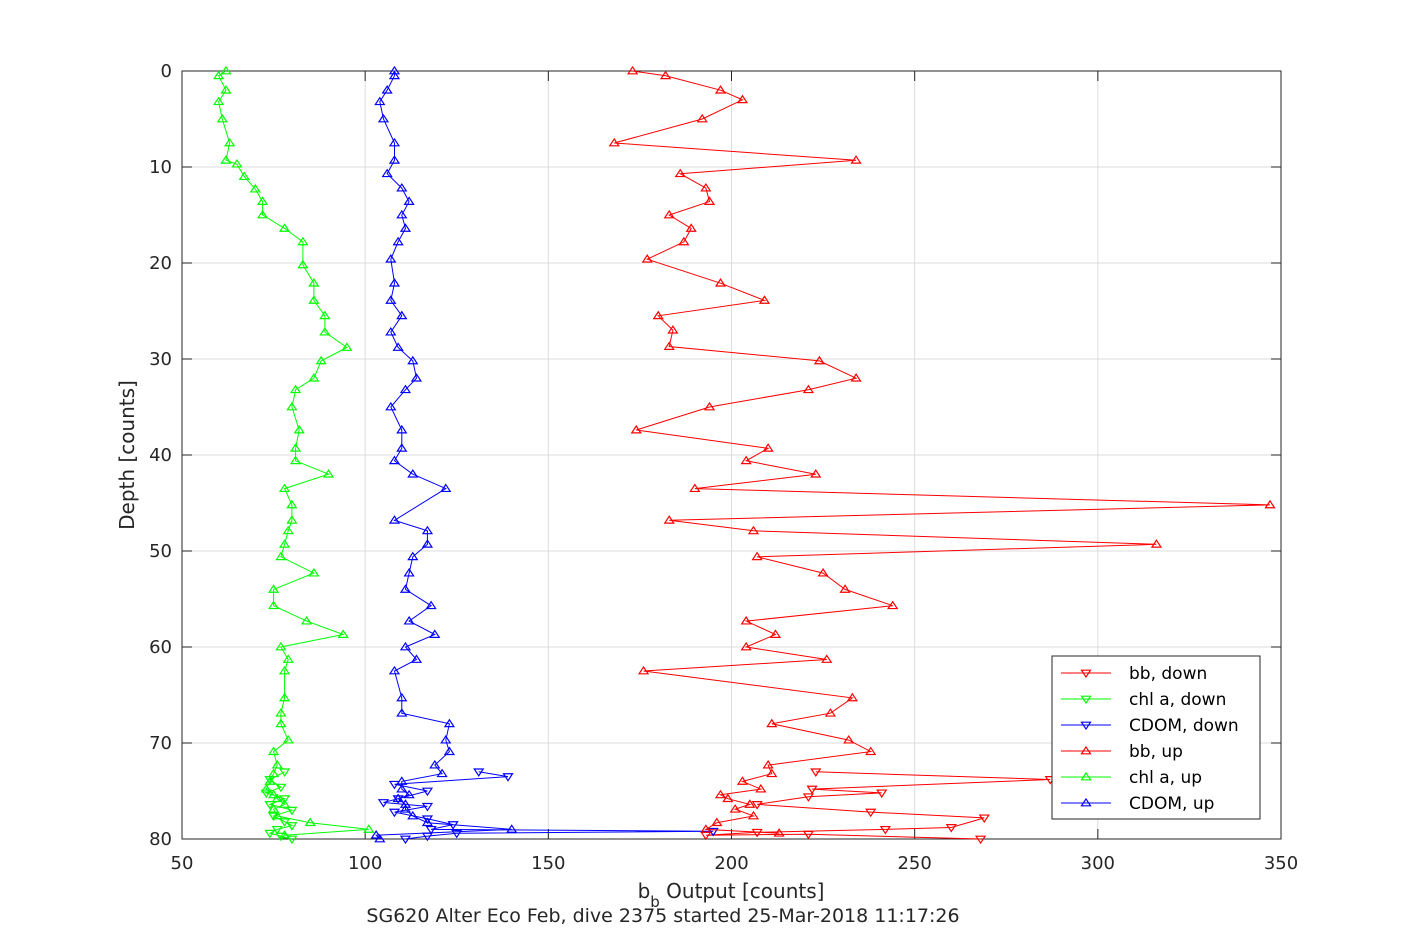  I want to click on legend-label: chl a, up, so click(1165, 778).